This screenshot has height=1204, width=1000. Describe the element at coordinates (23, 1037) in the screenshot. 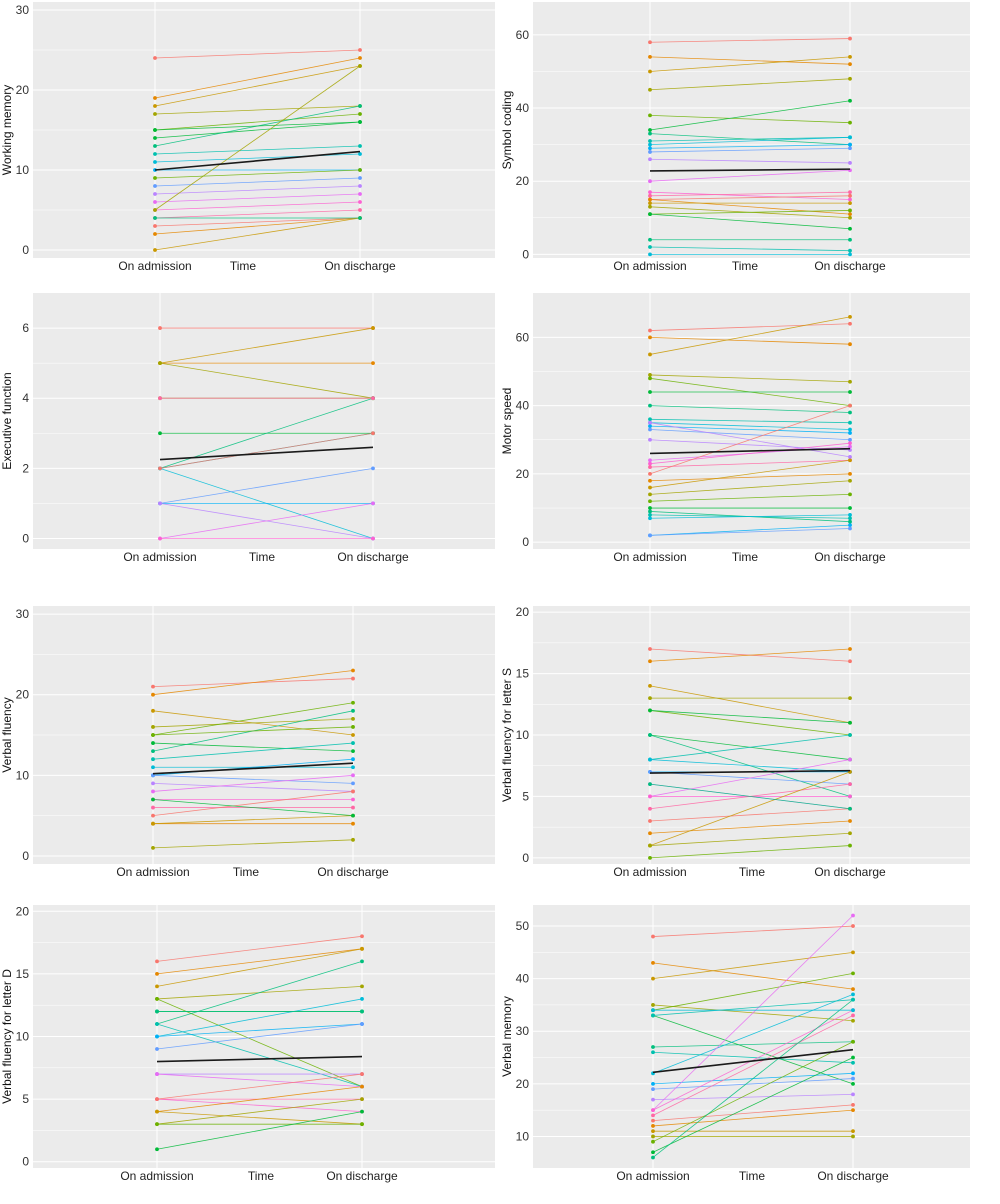

I see `y-tick-label: 10` at that location.